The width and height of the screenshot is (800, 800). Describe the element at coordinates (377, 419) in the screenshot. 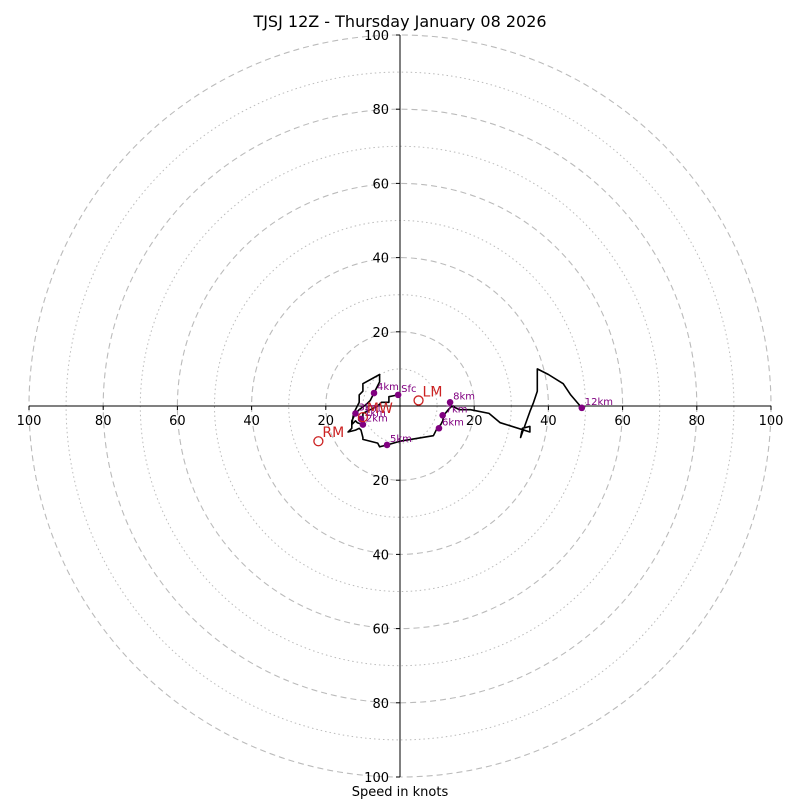

I see `height-marker-label: 2km` at that location.